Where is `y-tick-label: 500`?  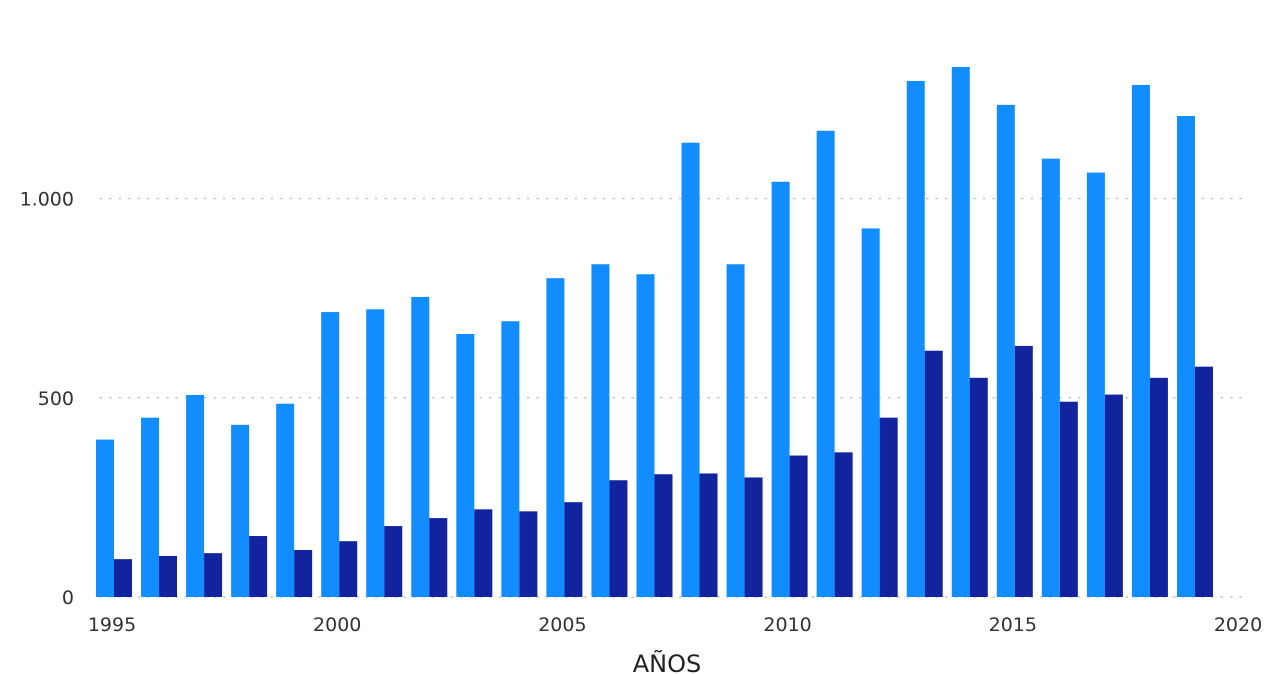 y-tick-label: 500 is located at coordinates (56, 399).